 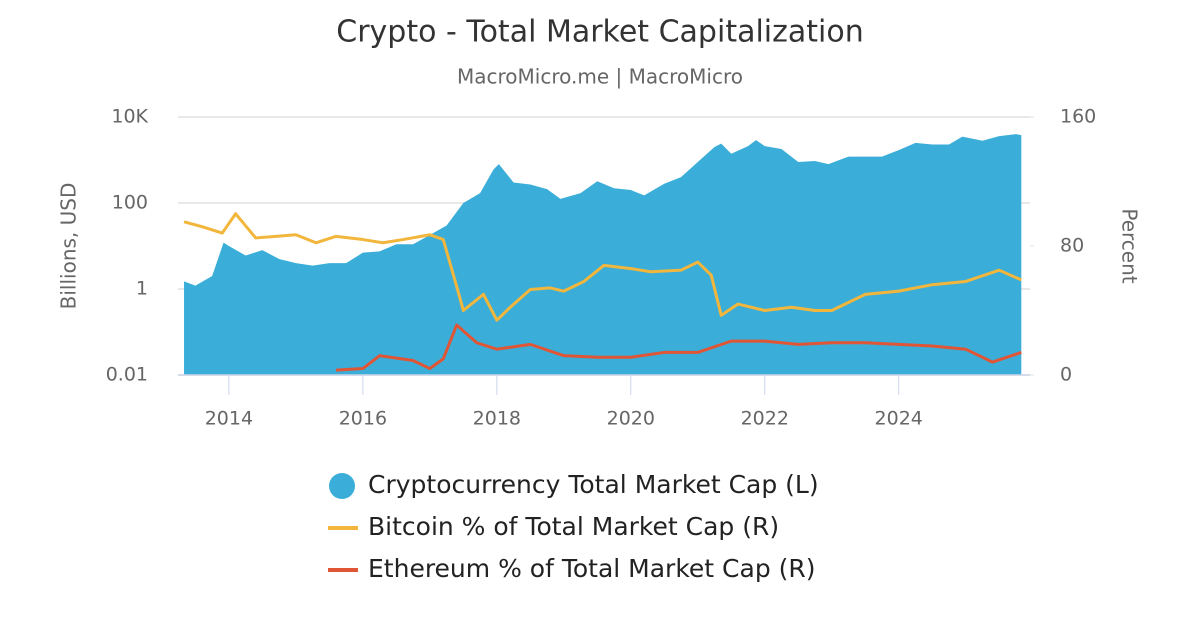 I want to click on x-tick-label: 2014, so click(x=229, y=419).